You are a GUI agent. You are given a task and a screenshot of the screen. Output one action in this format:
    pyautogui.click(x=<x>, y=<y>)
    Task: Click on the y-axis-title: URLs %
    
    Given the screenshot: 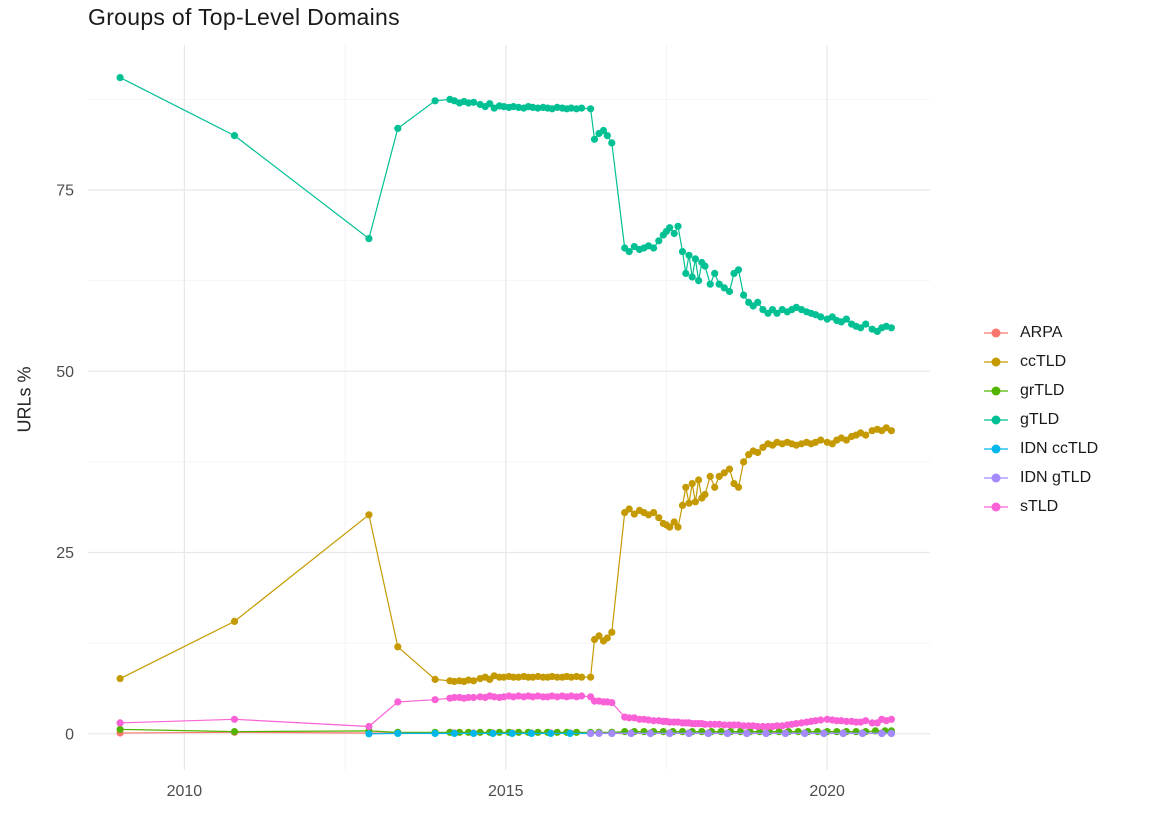 What is the action you would take?
    pyautogui.click(x=24, y=399)
    